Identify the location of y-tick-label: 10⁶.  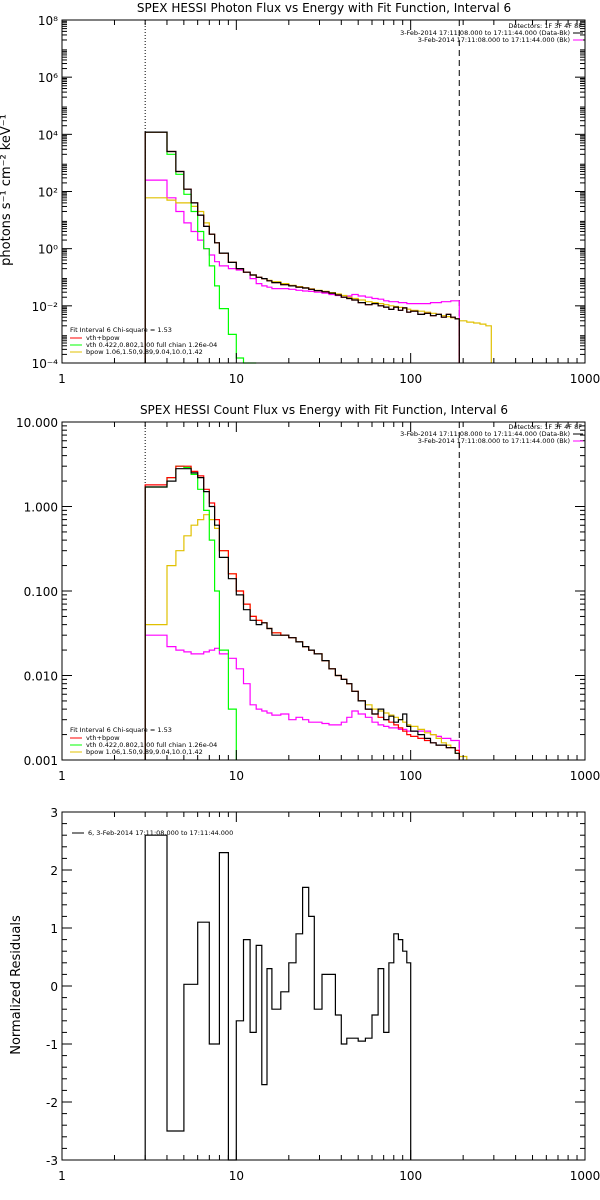
(48, 78).